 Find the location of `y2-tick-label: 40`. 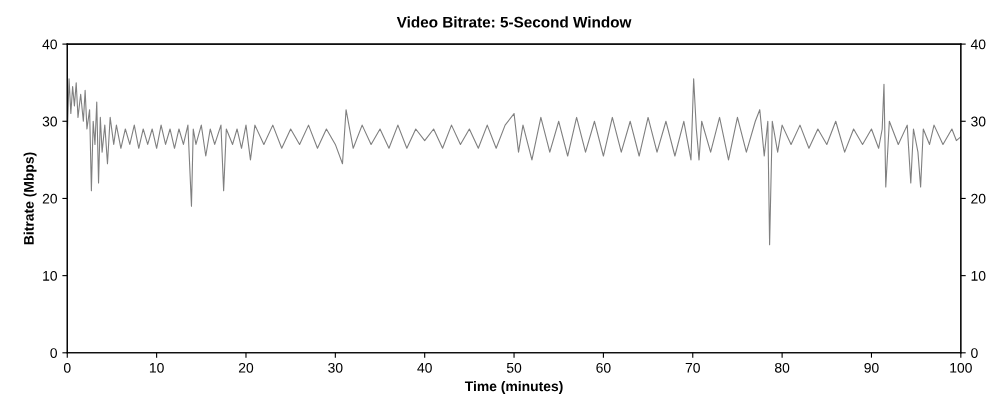

y2-tick-label: 40 is located at coordinates (978, 44).